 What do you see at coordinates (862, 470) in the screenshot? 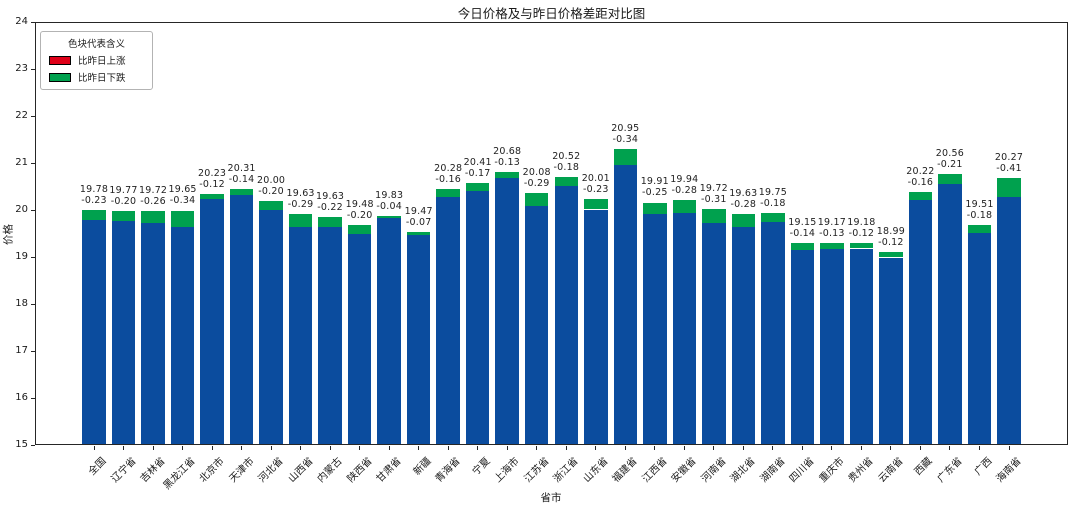
I see `x-tick-label: 贵州省` at bounding box center [862, 470].